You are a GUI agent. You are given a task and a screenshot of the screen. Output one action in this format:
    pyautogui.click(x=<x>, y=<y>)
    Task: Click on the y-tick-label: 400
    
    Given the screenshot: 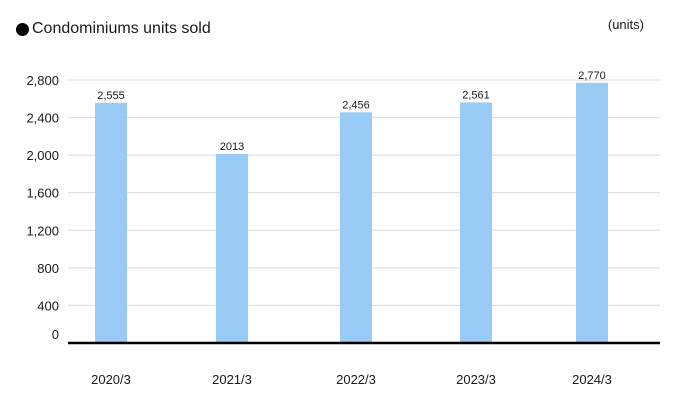 What is the action you would take?
    pyautogui.click(x=48, y=305)
    